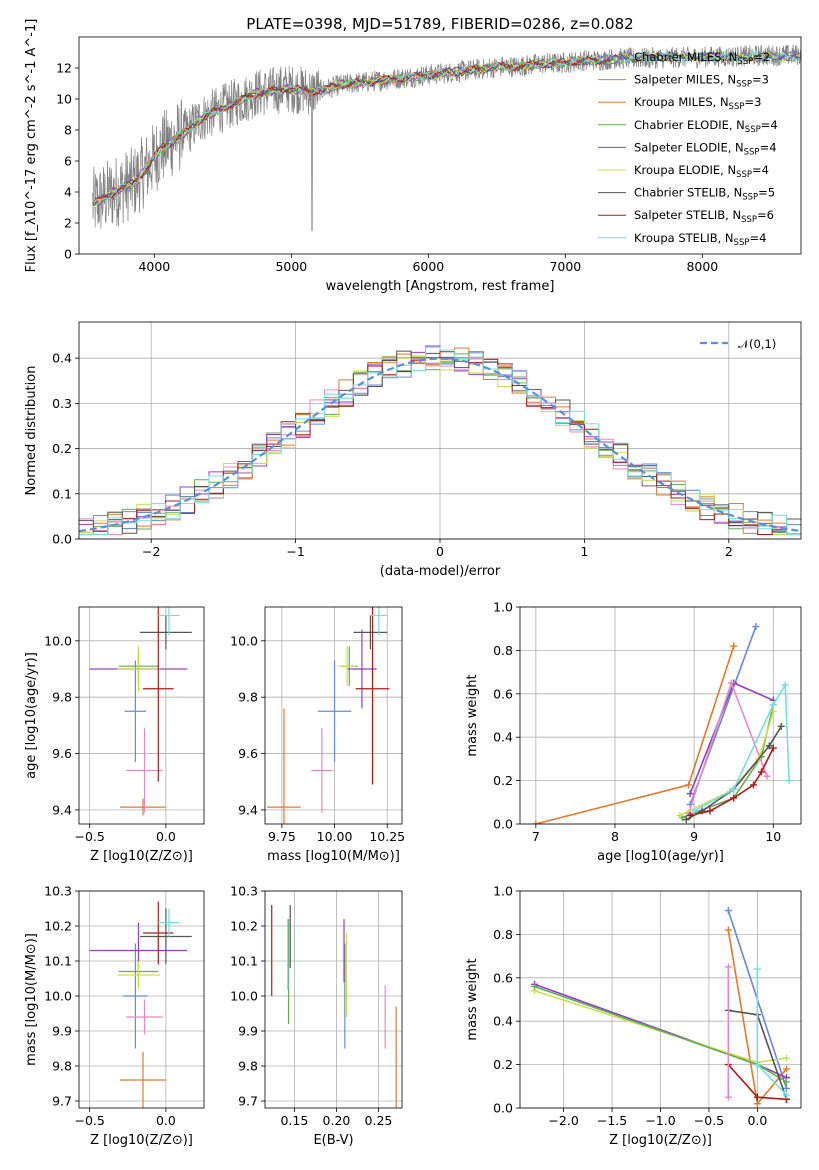 The width and height of the screenshot is (819, 1170). Describe the element at coordinates (58, 961) in the screenshot. I see `y-tick-label: 10.1` at that location.